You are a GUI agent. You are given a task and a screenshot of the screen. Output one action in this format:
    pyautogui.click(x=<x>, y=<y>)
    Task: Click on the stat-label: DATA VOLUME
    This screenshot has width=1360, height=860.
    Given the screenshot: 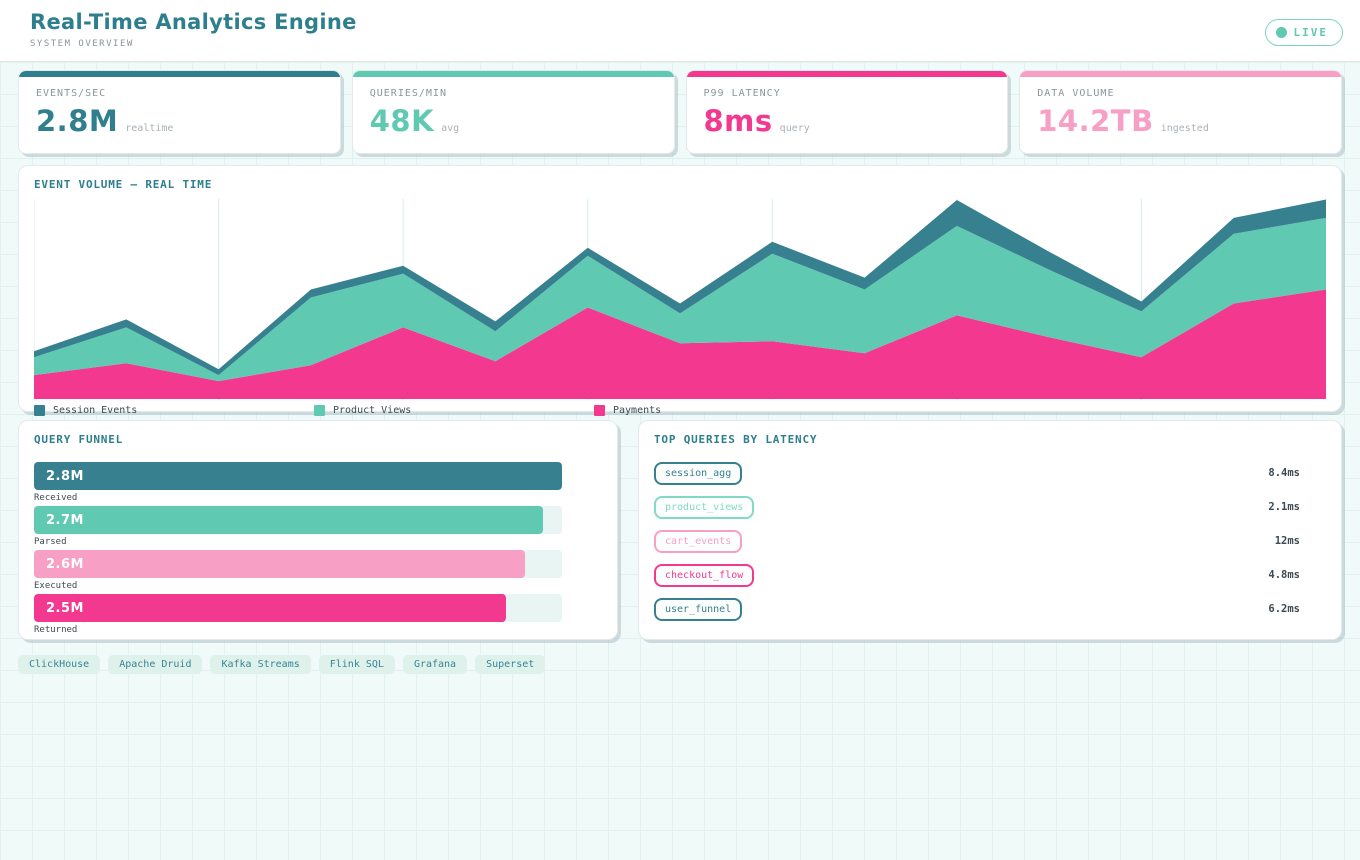 What is the action you would take?
    pyautogui.click(x=1076, y=93)
    